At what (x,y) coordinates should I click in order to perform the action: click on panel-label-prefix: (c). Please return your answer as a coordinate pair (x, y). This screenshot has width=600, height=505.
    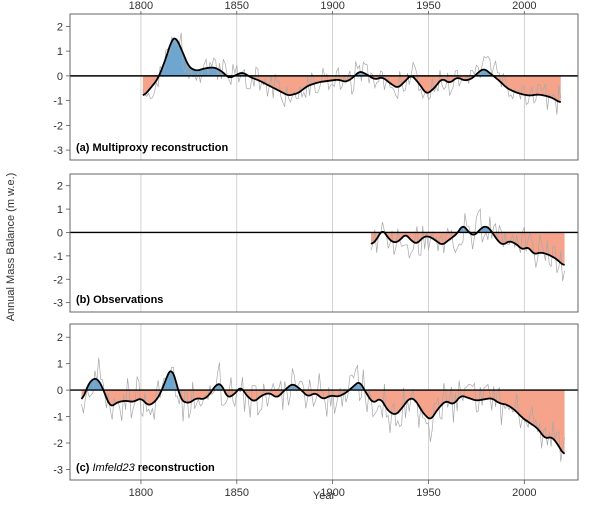
    Looking at the image, I should click on (84, 468).